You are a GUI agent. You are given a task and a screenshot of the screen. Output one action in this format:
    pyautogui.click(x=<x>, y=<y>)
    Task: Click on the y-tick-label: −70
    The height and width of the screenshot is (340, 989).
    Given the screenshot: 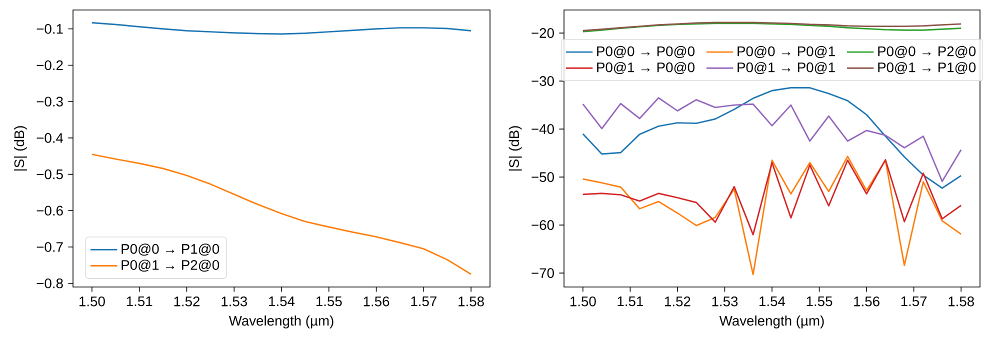 What is the action you would take?
    pyautogui.click(x=543, y=273)
    